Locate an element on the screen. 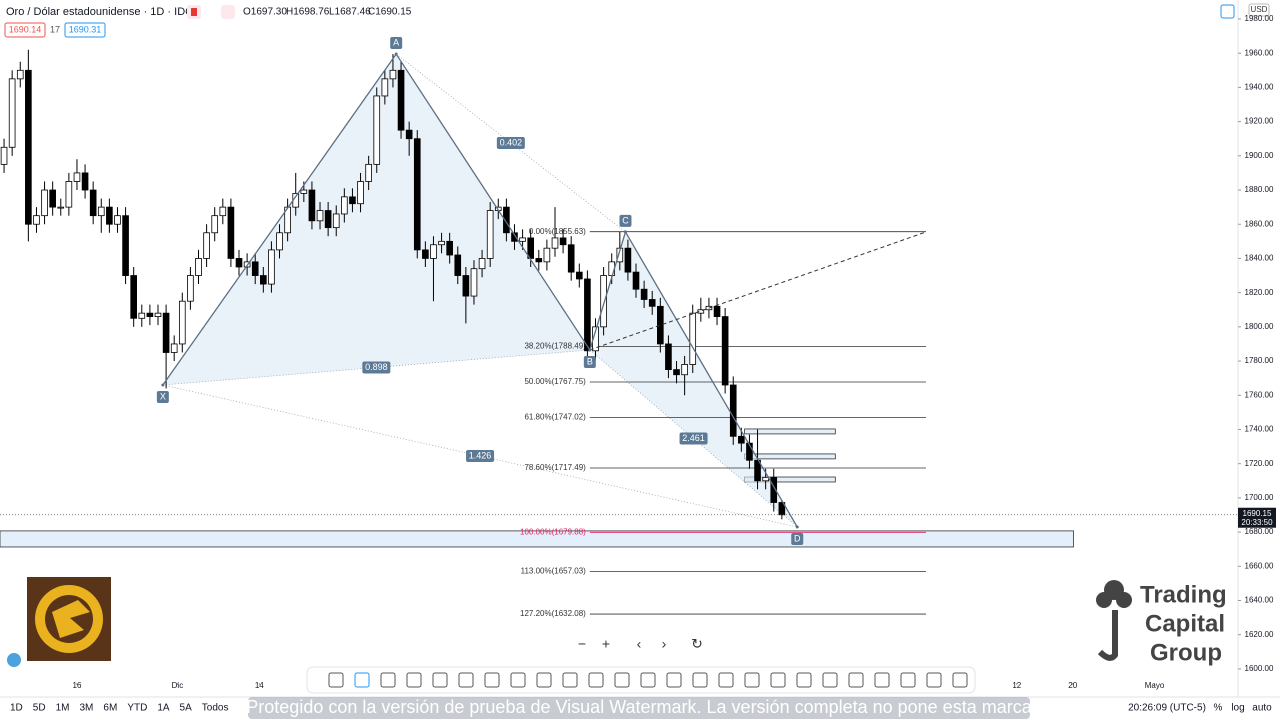 The width and height of the screenshot is (1280, 720). j-icon is located at coordinates (1107, 635).